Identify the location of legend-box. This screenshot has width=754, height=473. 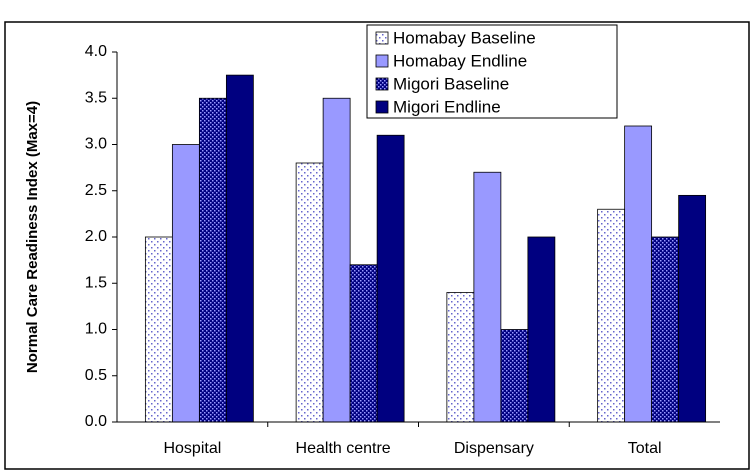
(492, 71).